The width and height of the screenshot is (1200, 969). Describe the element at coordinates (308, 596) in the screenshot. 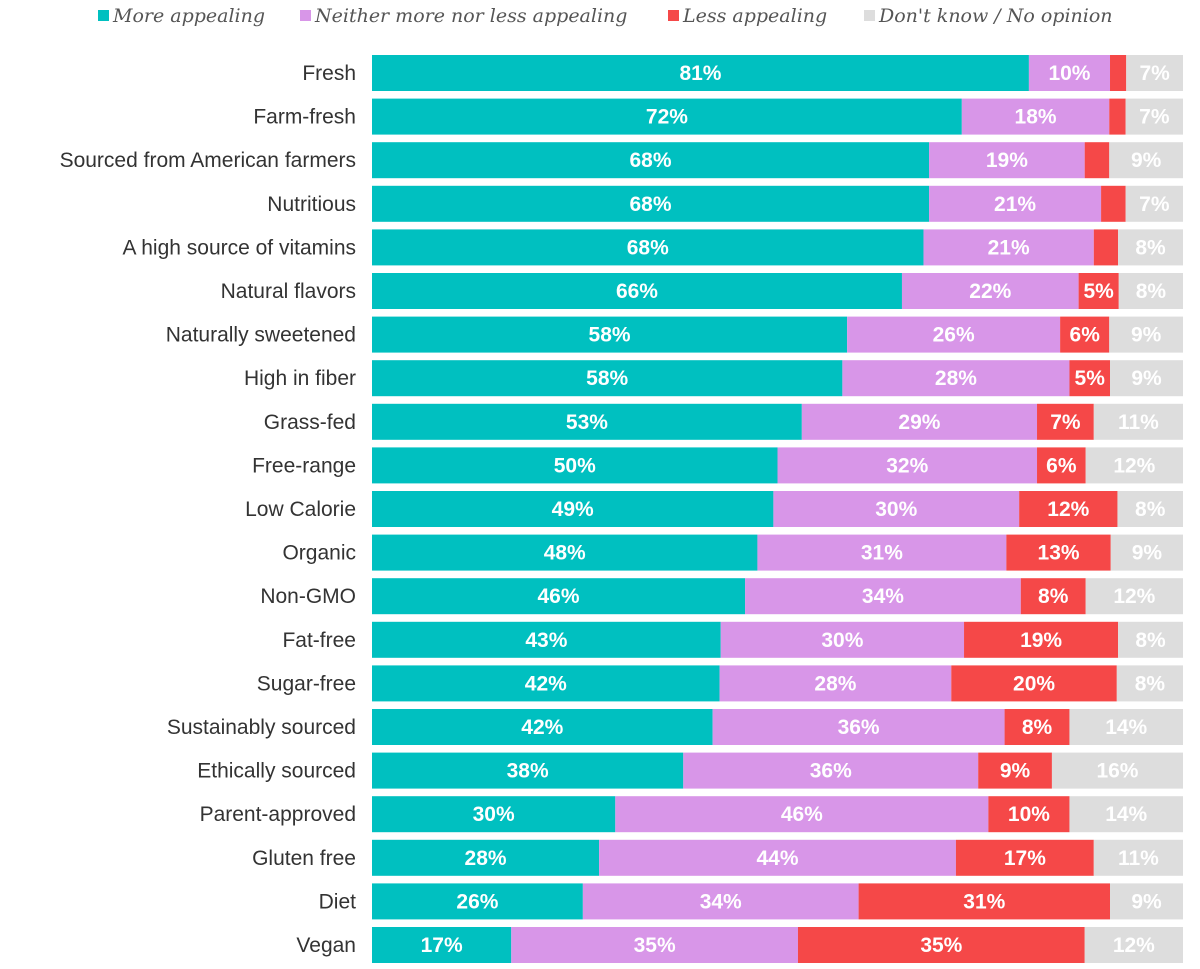

I see `category-label-non-gmo: Non-GMO` at that location.